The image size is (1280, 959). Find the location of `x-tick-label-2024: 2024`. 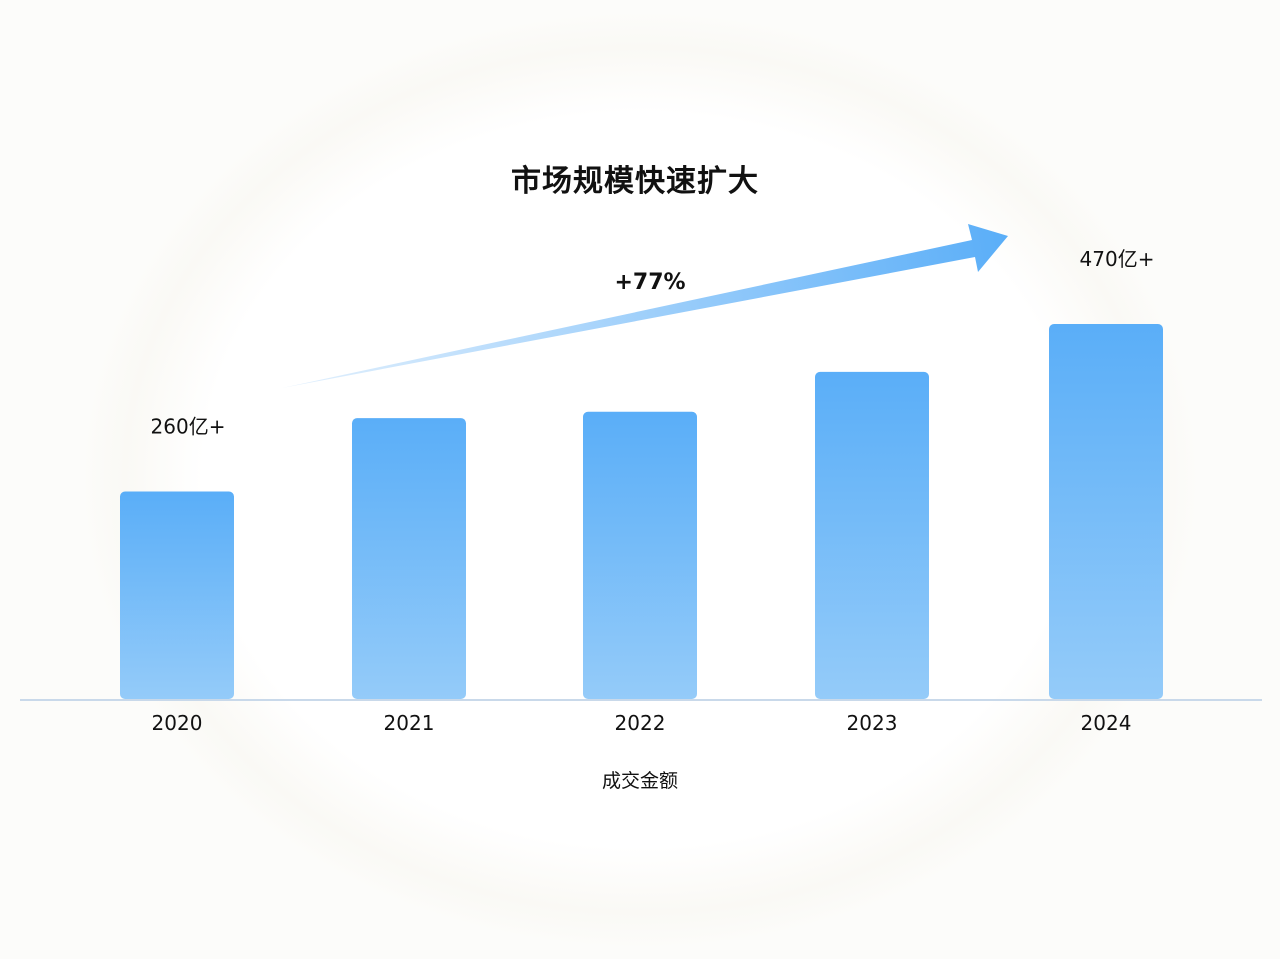

x-tick-label-2024: 2024 is located at coordinates (1106, 723).